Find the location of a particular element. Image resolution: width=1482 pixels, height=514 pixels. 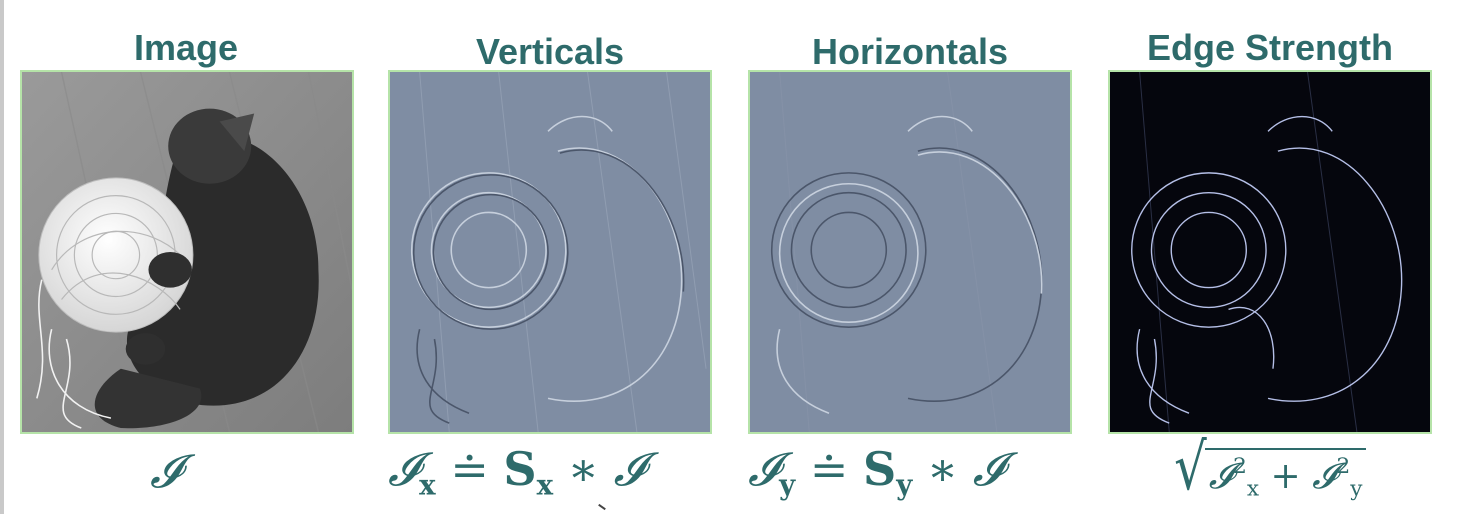

panel-title-edge-strength: Edge Strength is located at coordinates (1269, 47).